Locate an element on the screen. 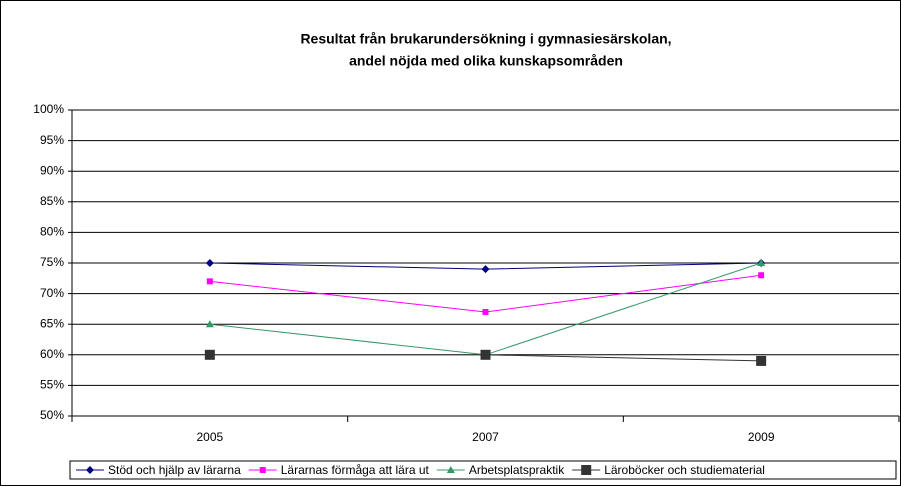 The height and width of the screenshot is (486, 901). legend-label: Arbetsplatspraktik is located at coordinates (517, 470).